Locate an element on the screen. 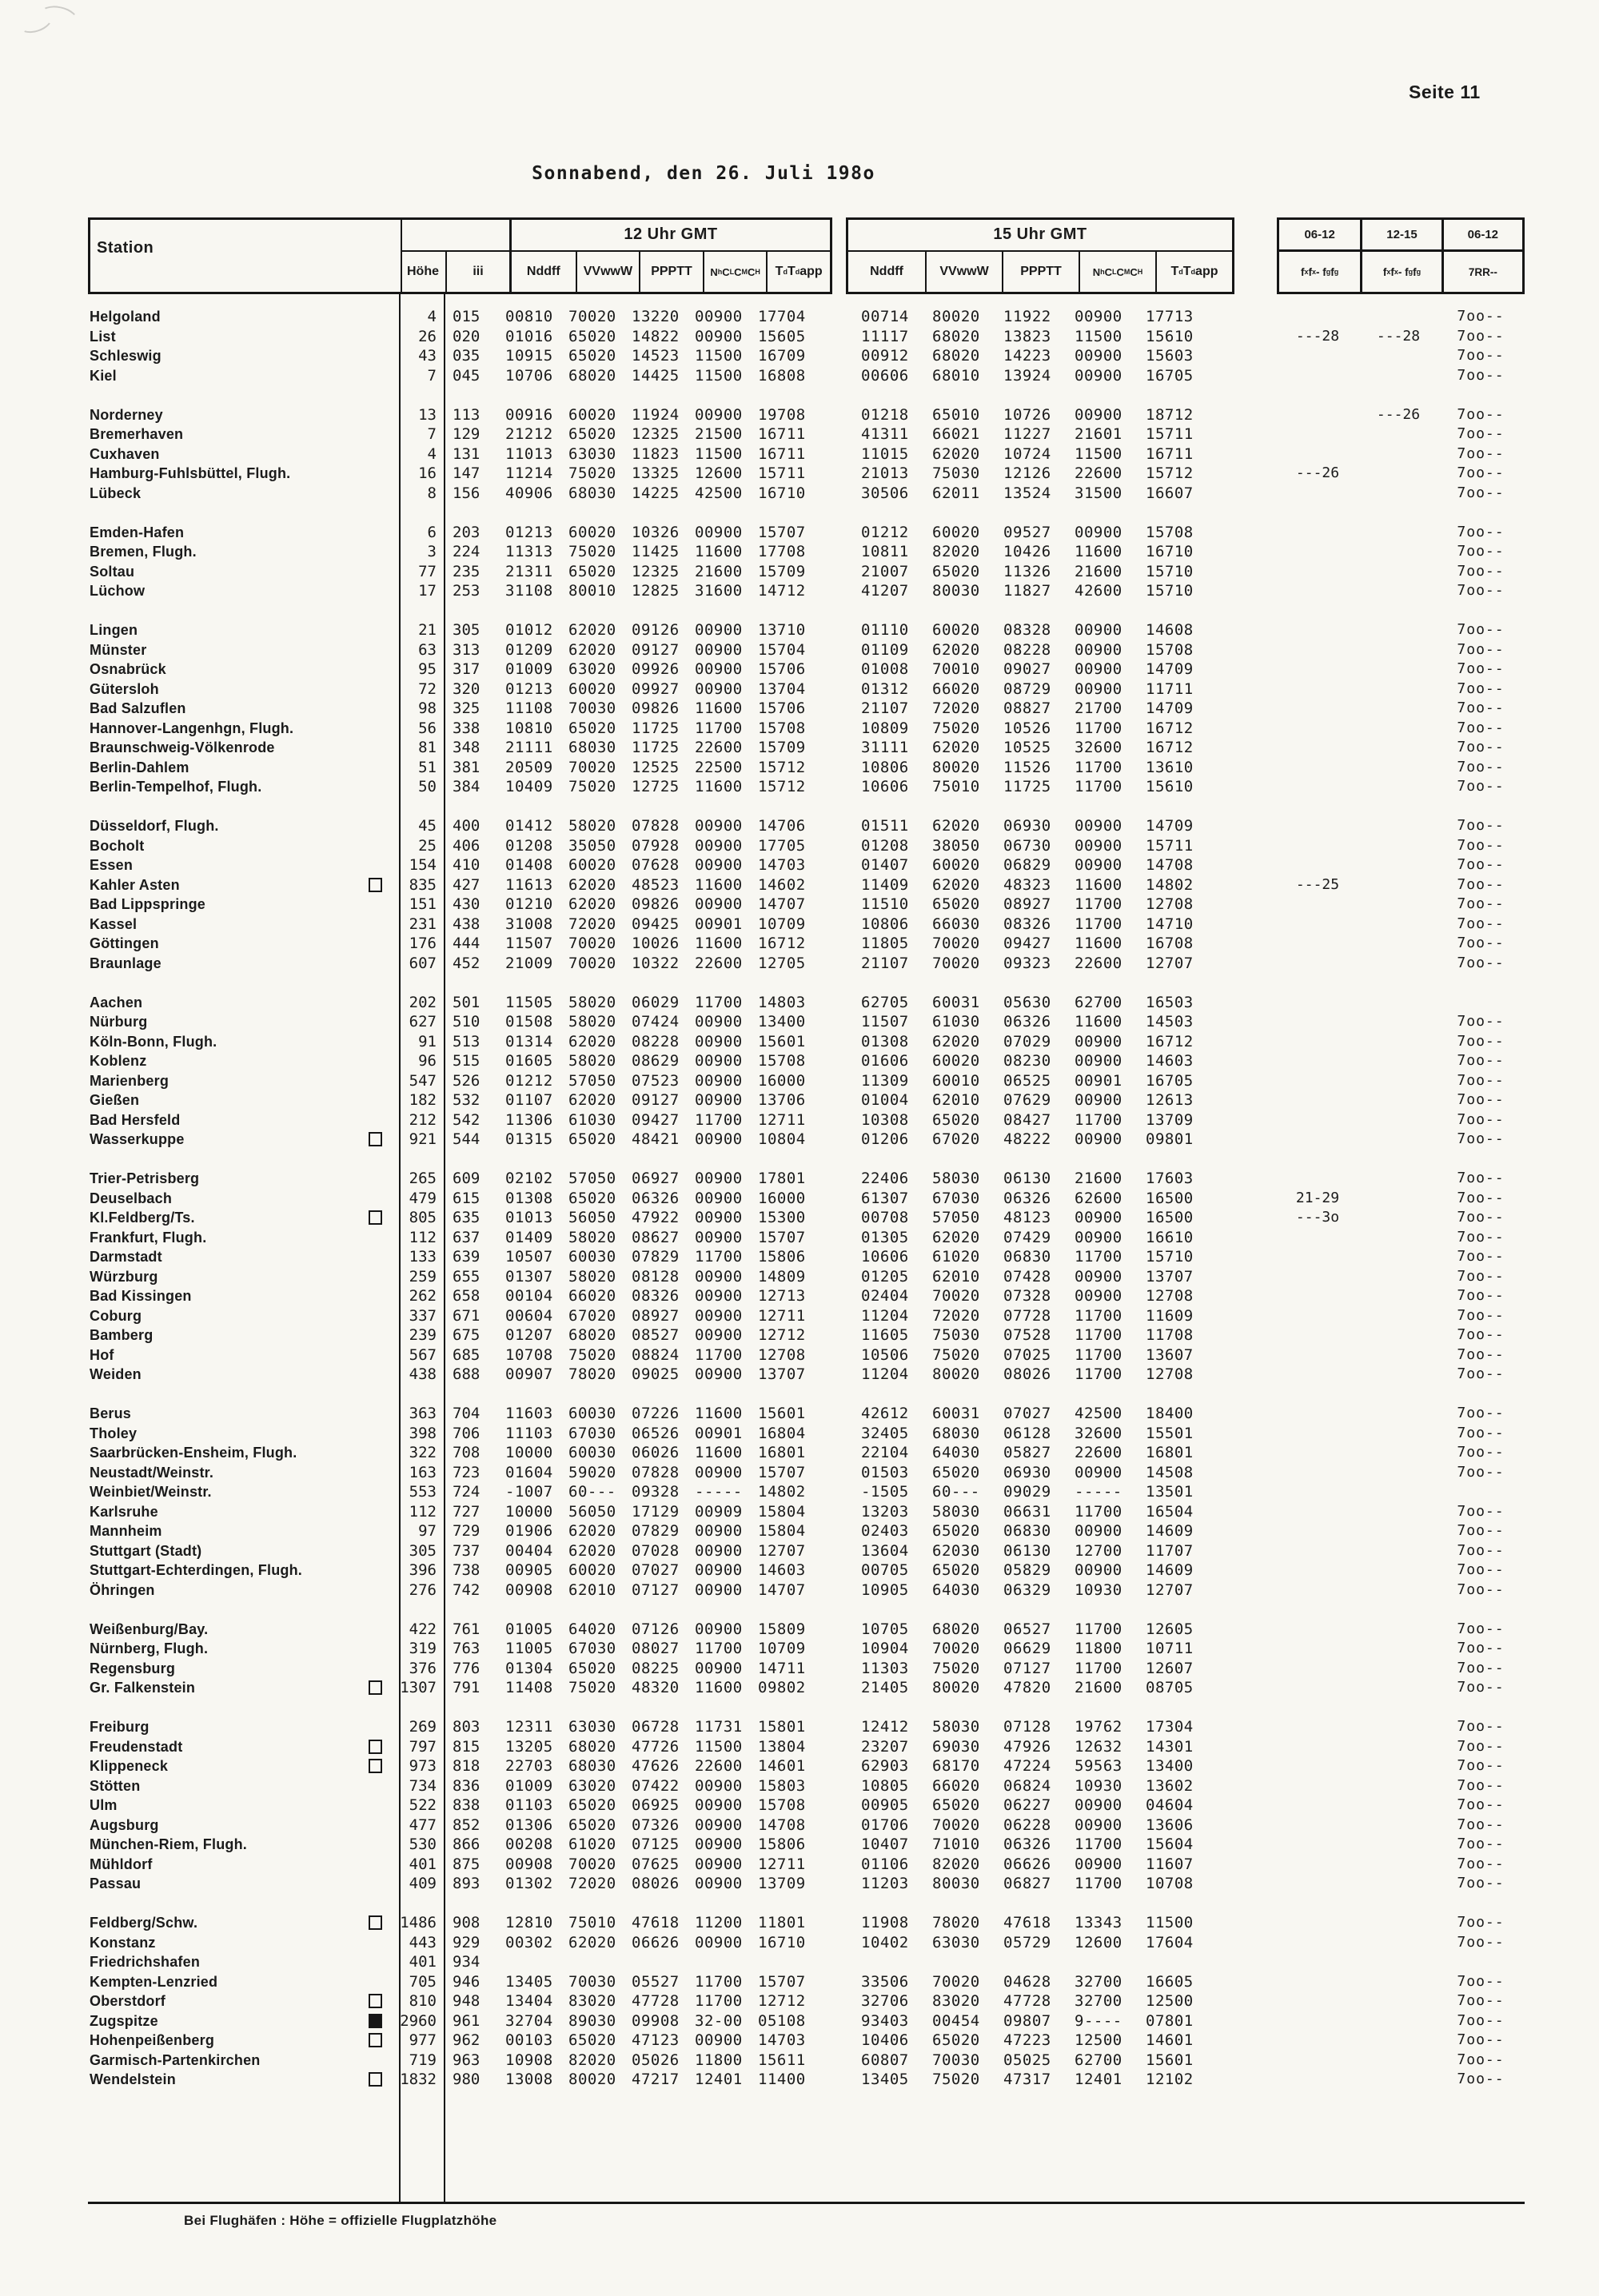 The width and height of the screenshot is (1599, 2296). obs12-nddff: 11103 is located at coordinates (529, 1433).